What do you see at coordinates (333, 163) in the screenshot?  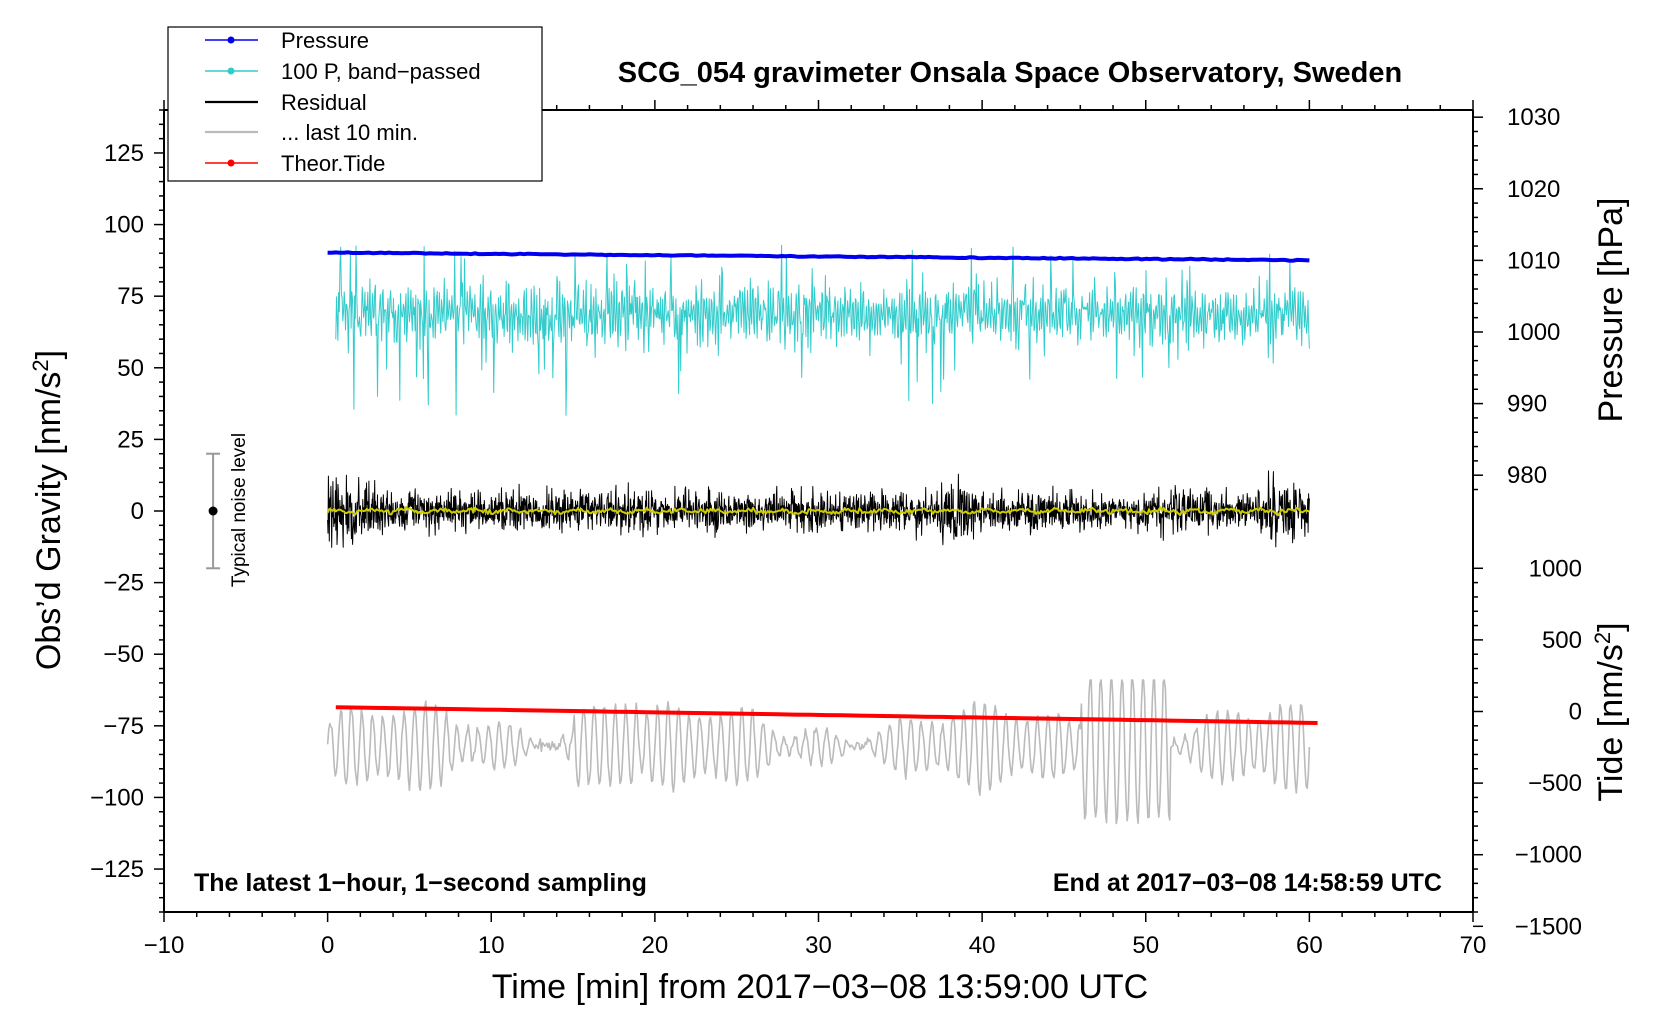 I see `legend-label-theor-tide: Theor.Tide` at bounding box center [333, 163].